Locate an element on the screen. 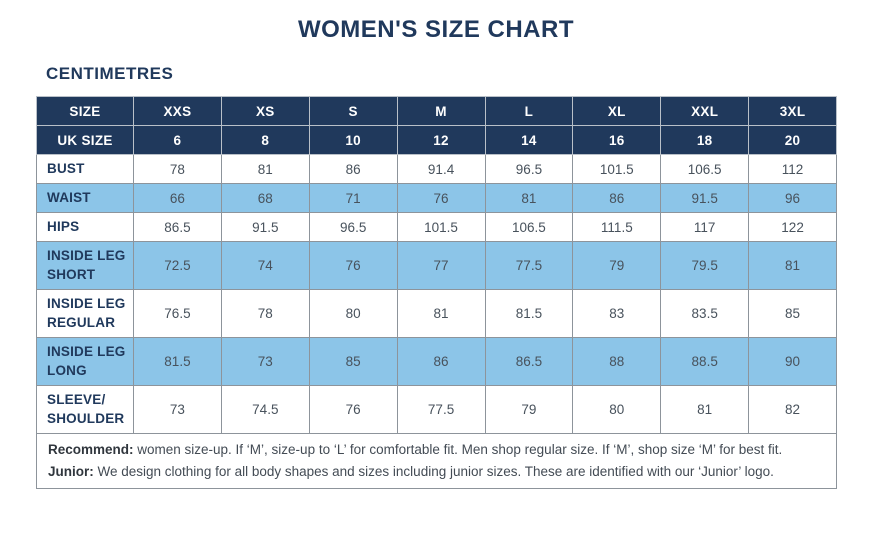 Image resolution: width=872 pixels, height=540 pixels. measurement-row: INSIDE LEG SHORT 72.5 74 76 77 77.5 79 79.5 81 is located at coordinates (436, 265).